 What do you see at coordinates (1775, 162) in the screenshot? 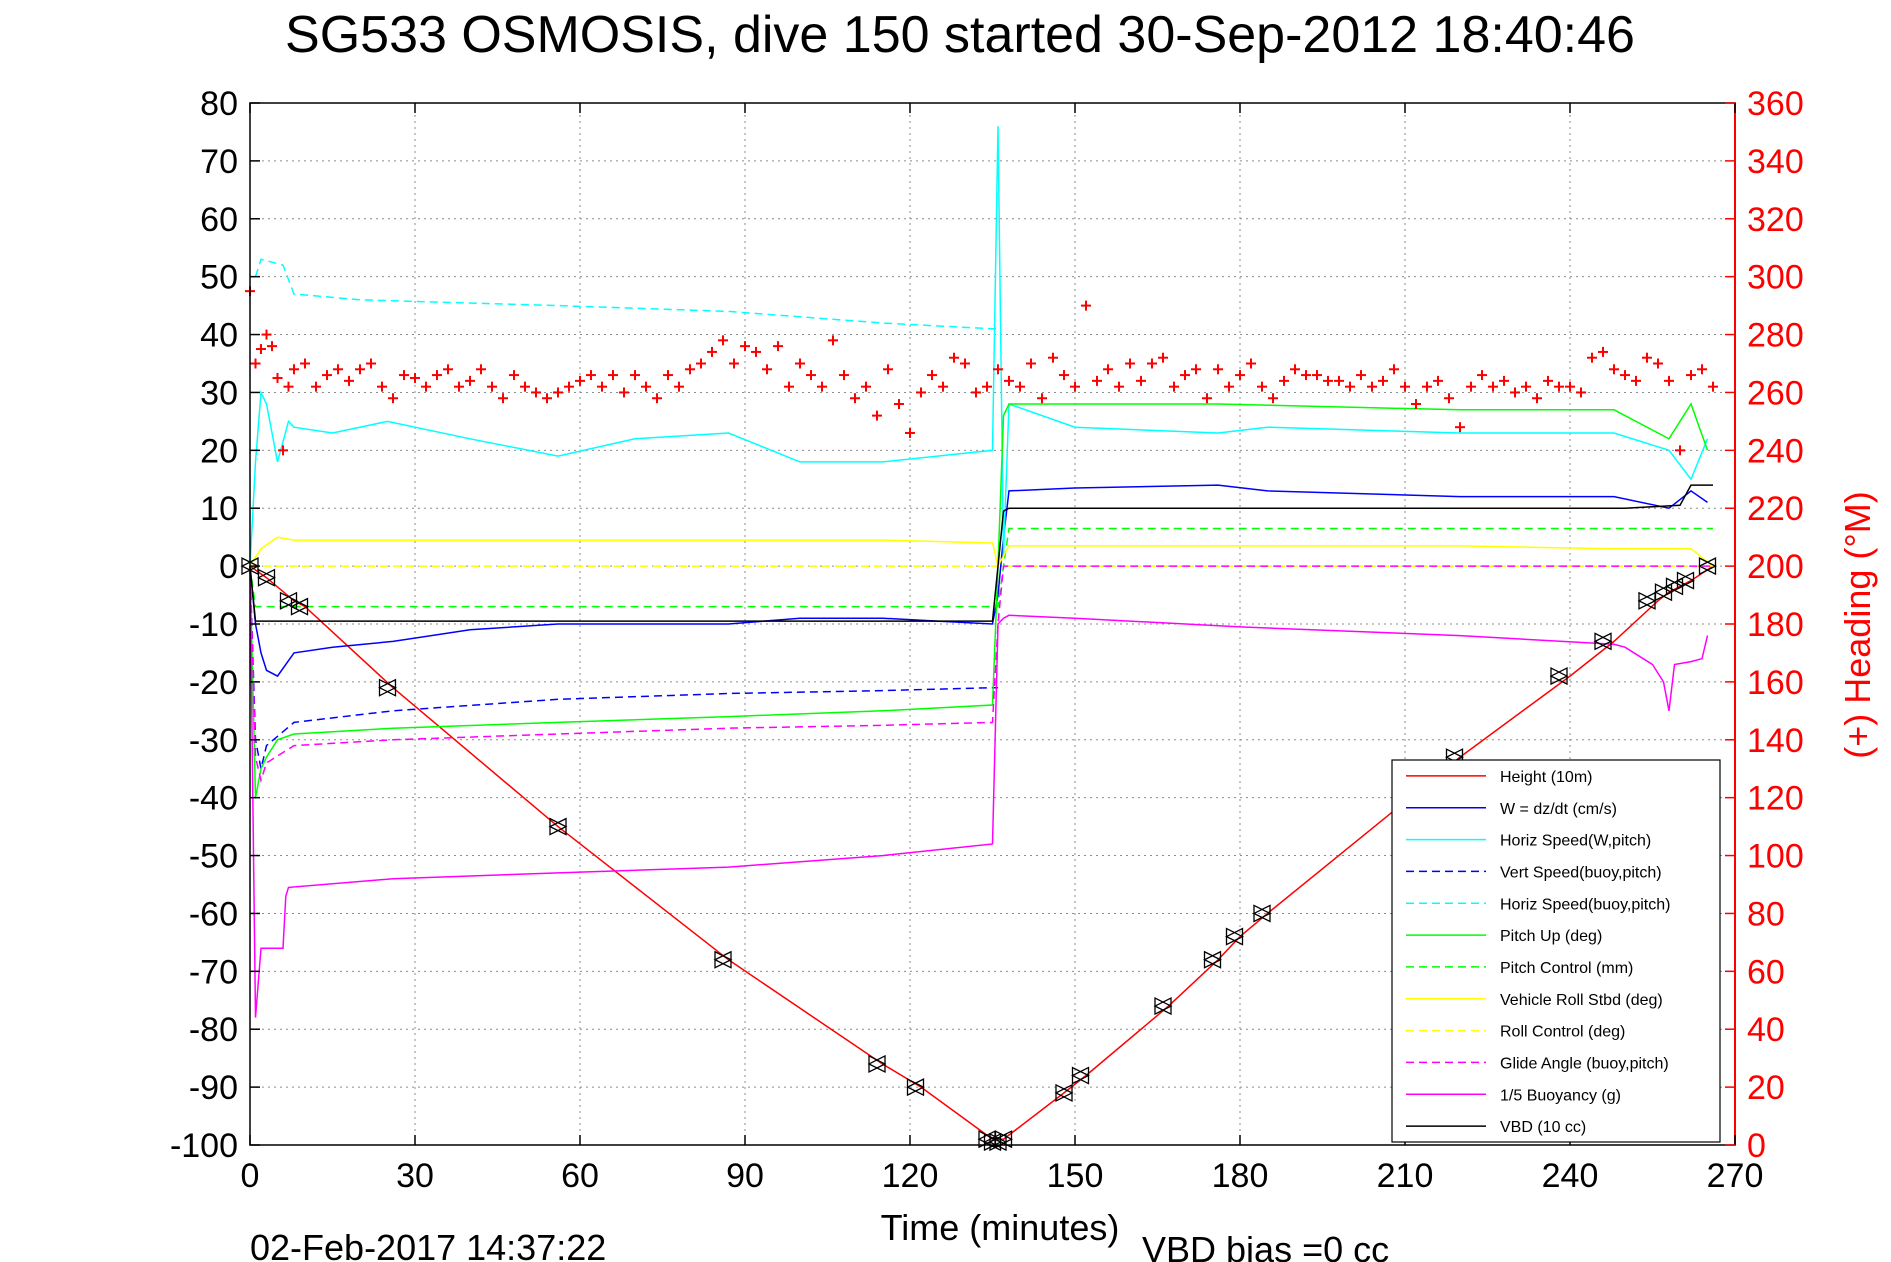
I see `y2-tick-label: 340` at bounding box center [1775, 162].